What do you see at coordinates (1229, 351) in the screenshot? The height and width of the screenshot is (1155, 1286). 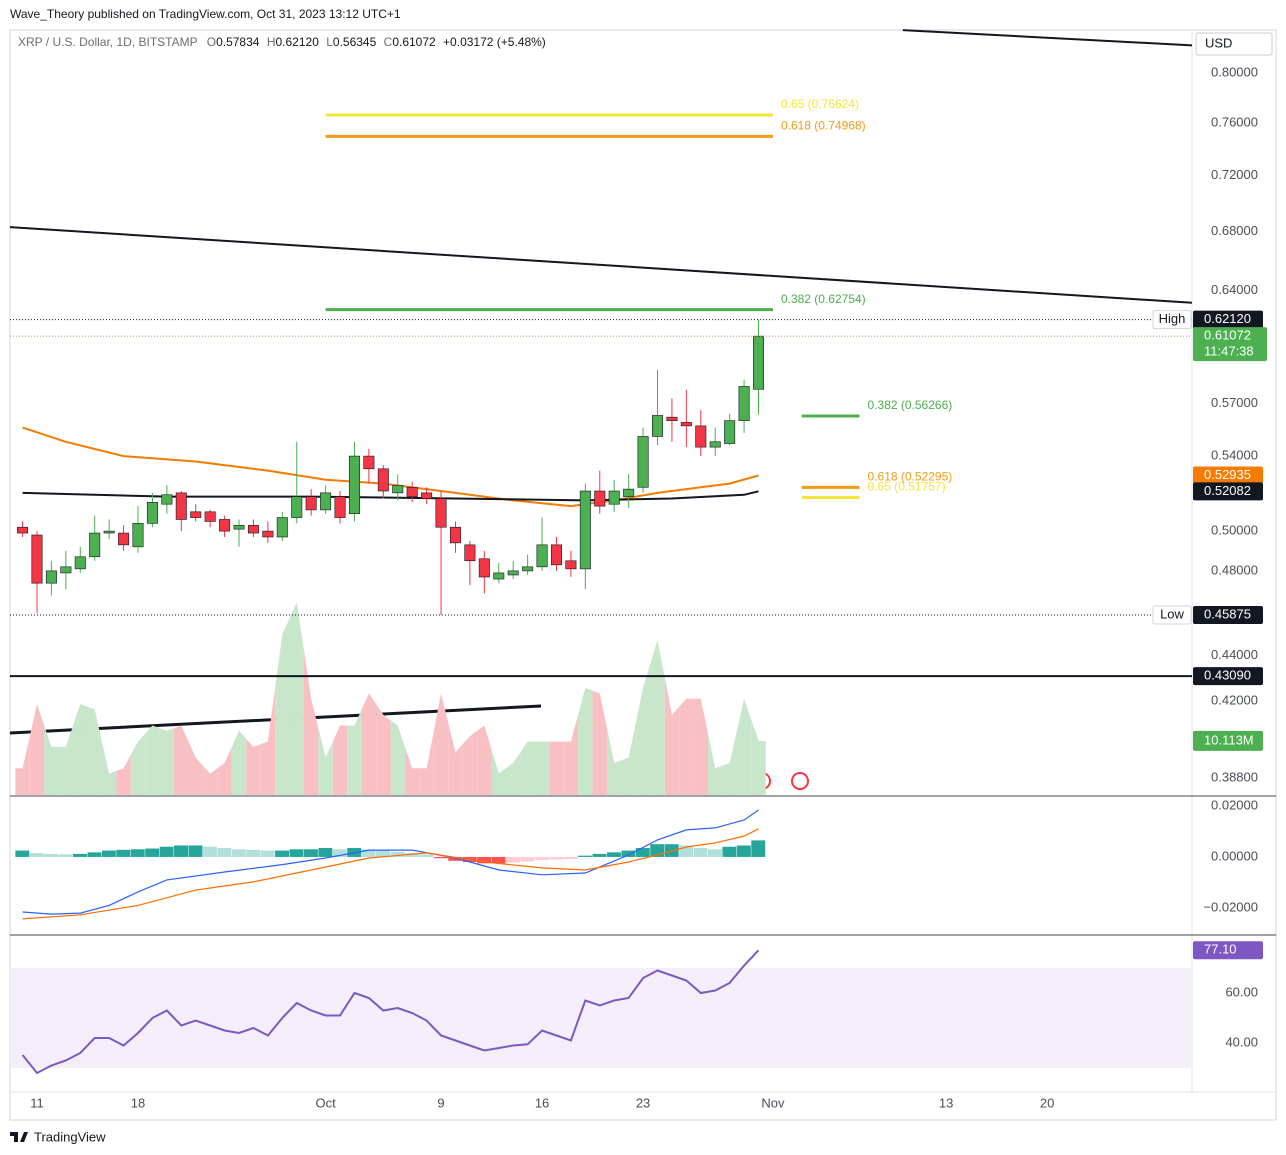 I see `countdown: 11:47:38` at bounding box center [1229, 351].